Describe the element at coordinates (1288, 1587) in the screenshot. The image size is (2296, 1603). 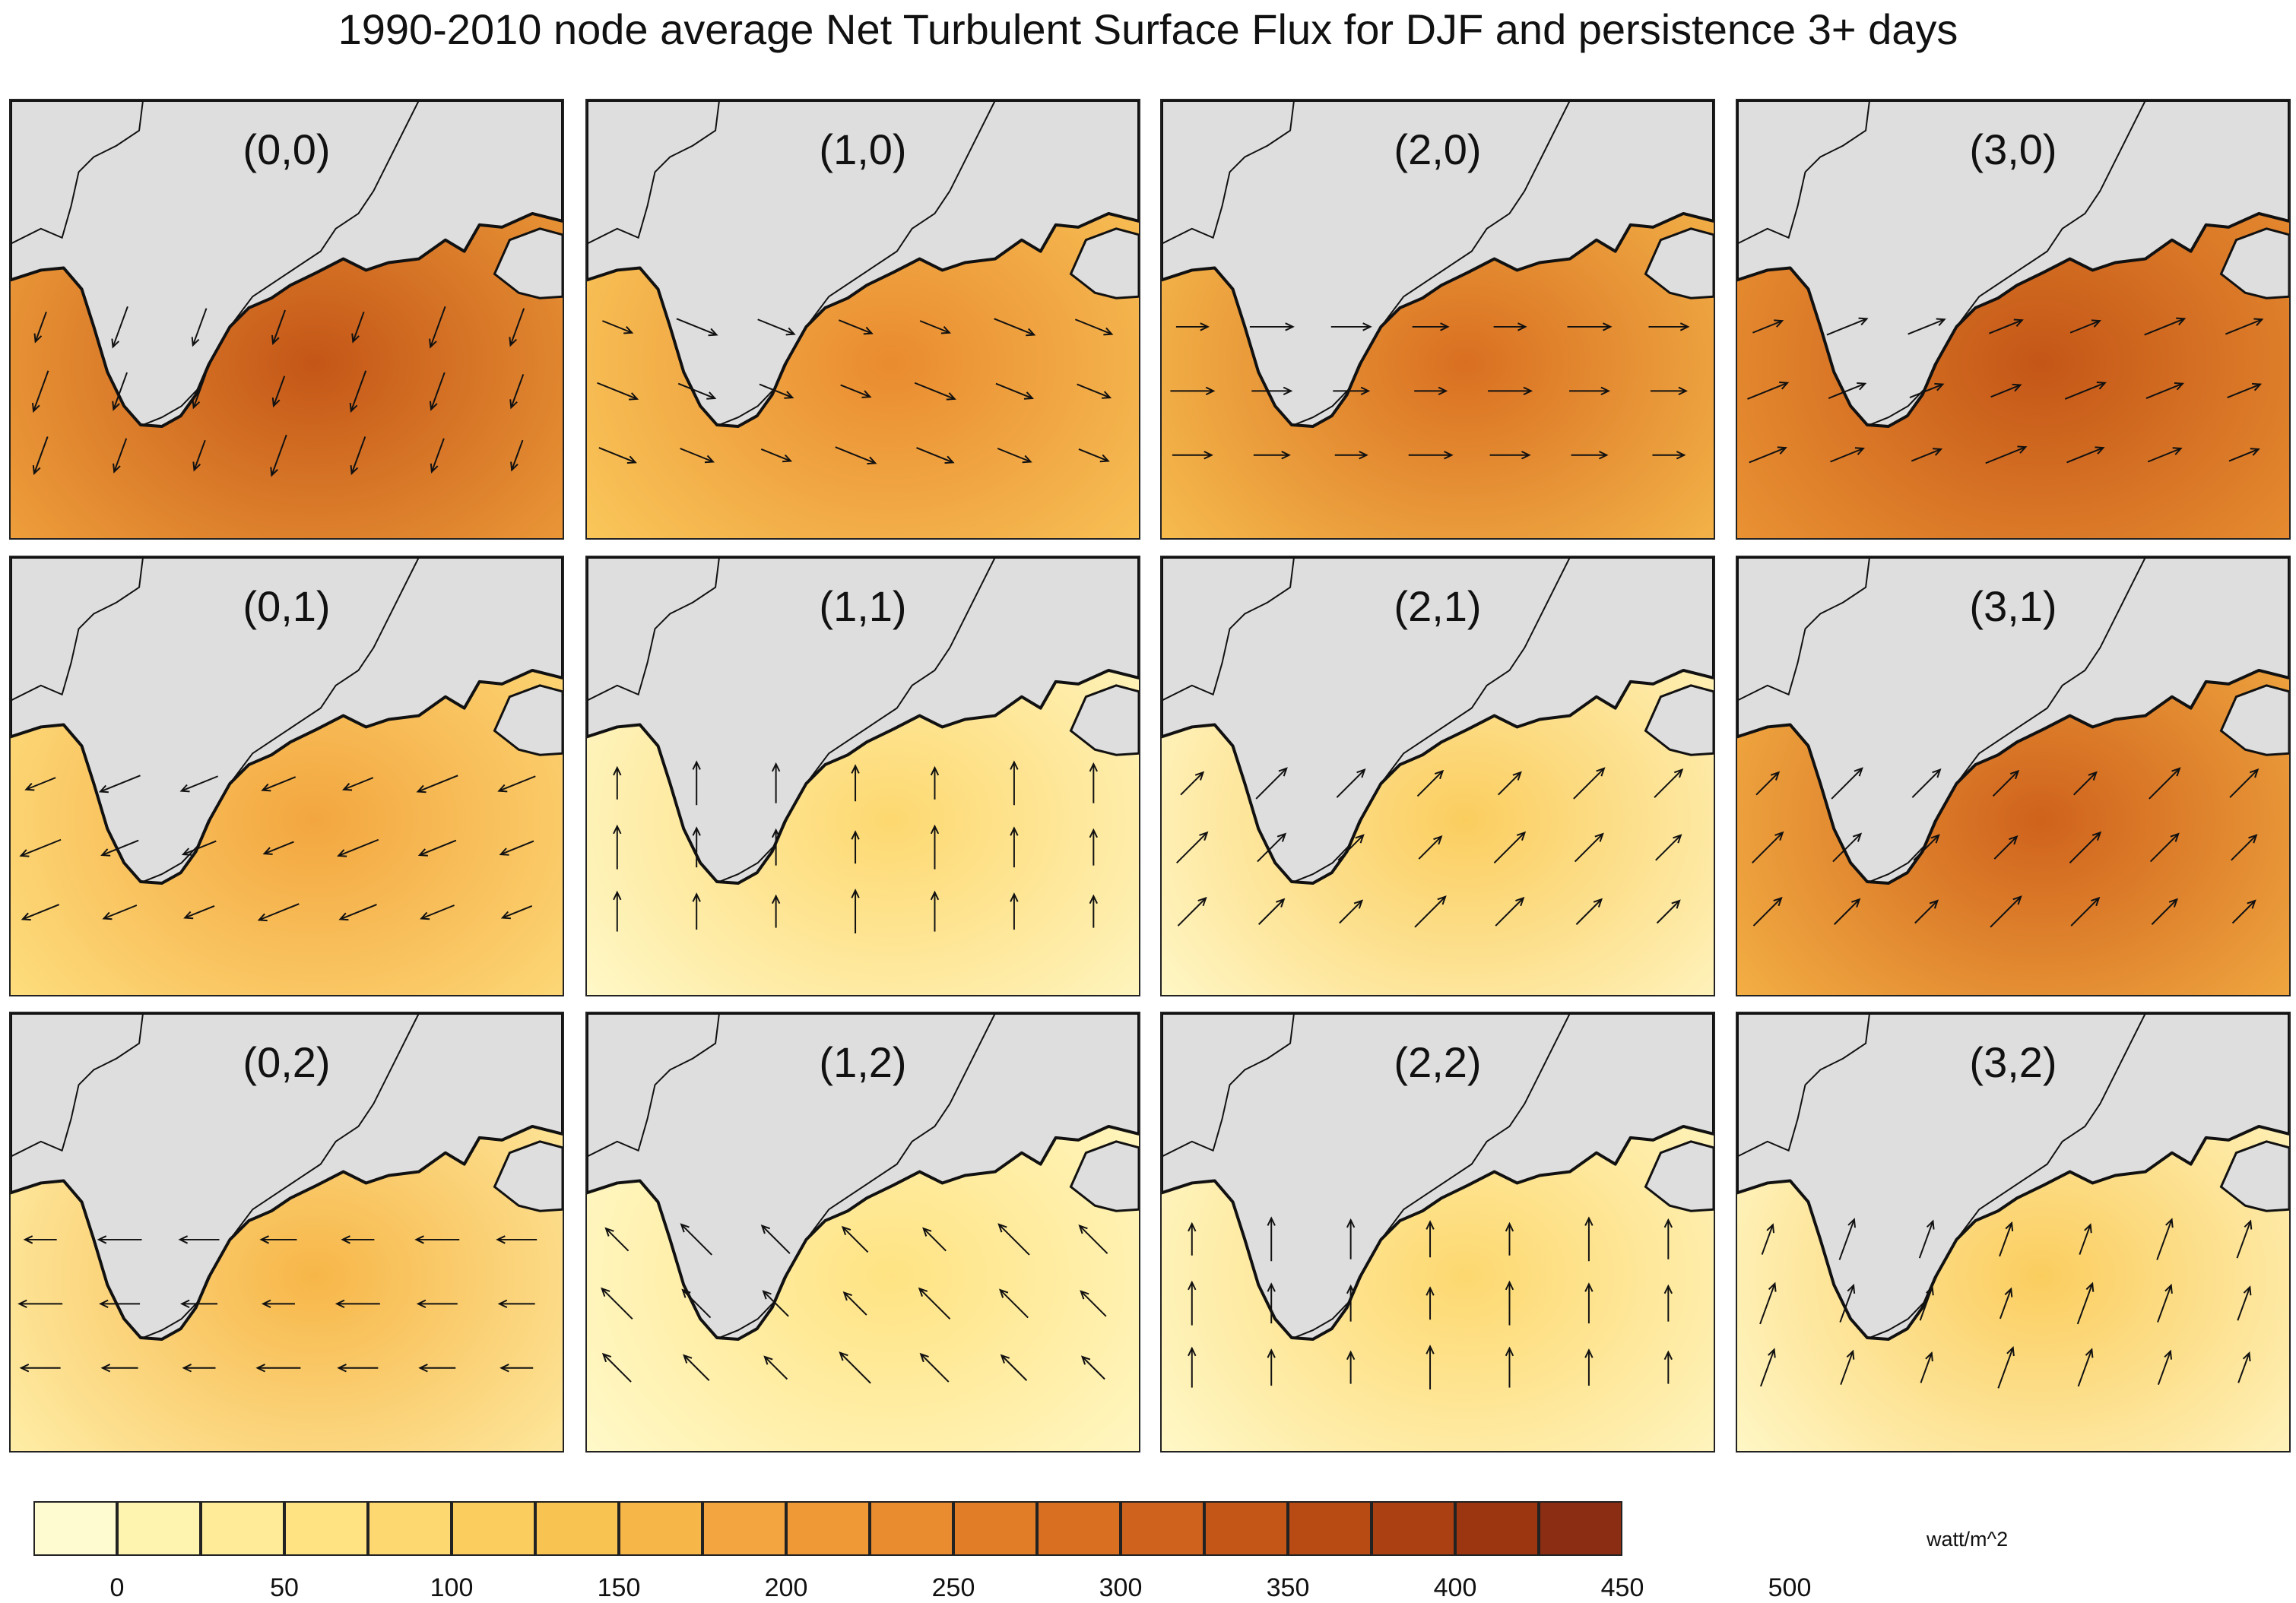
I see `colorbar-tick-label: 350` at that location.